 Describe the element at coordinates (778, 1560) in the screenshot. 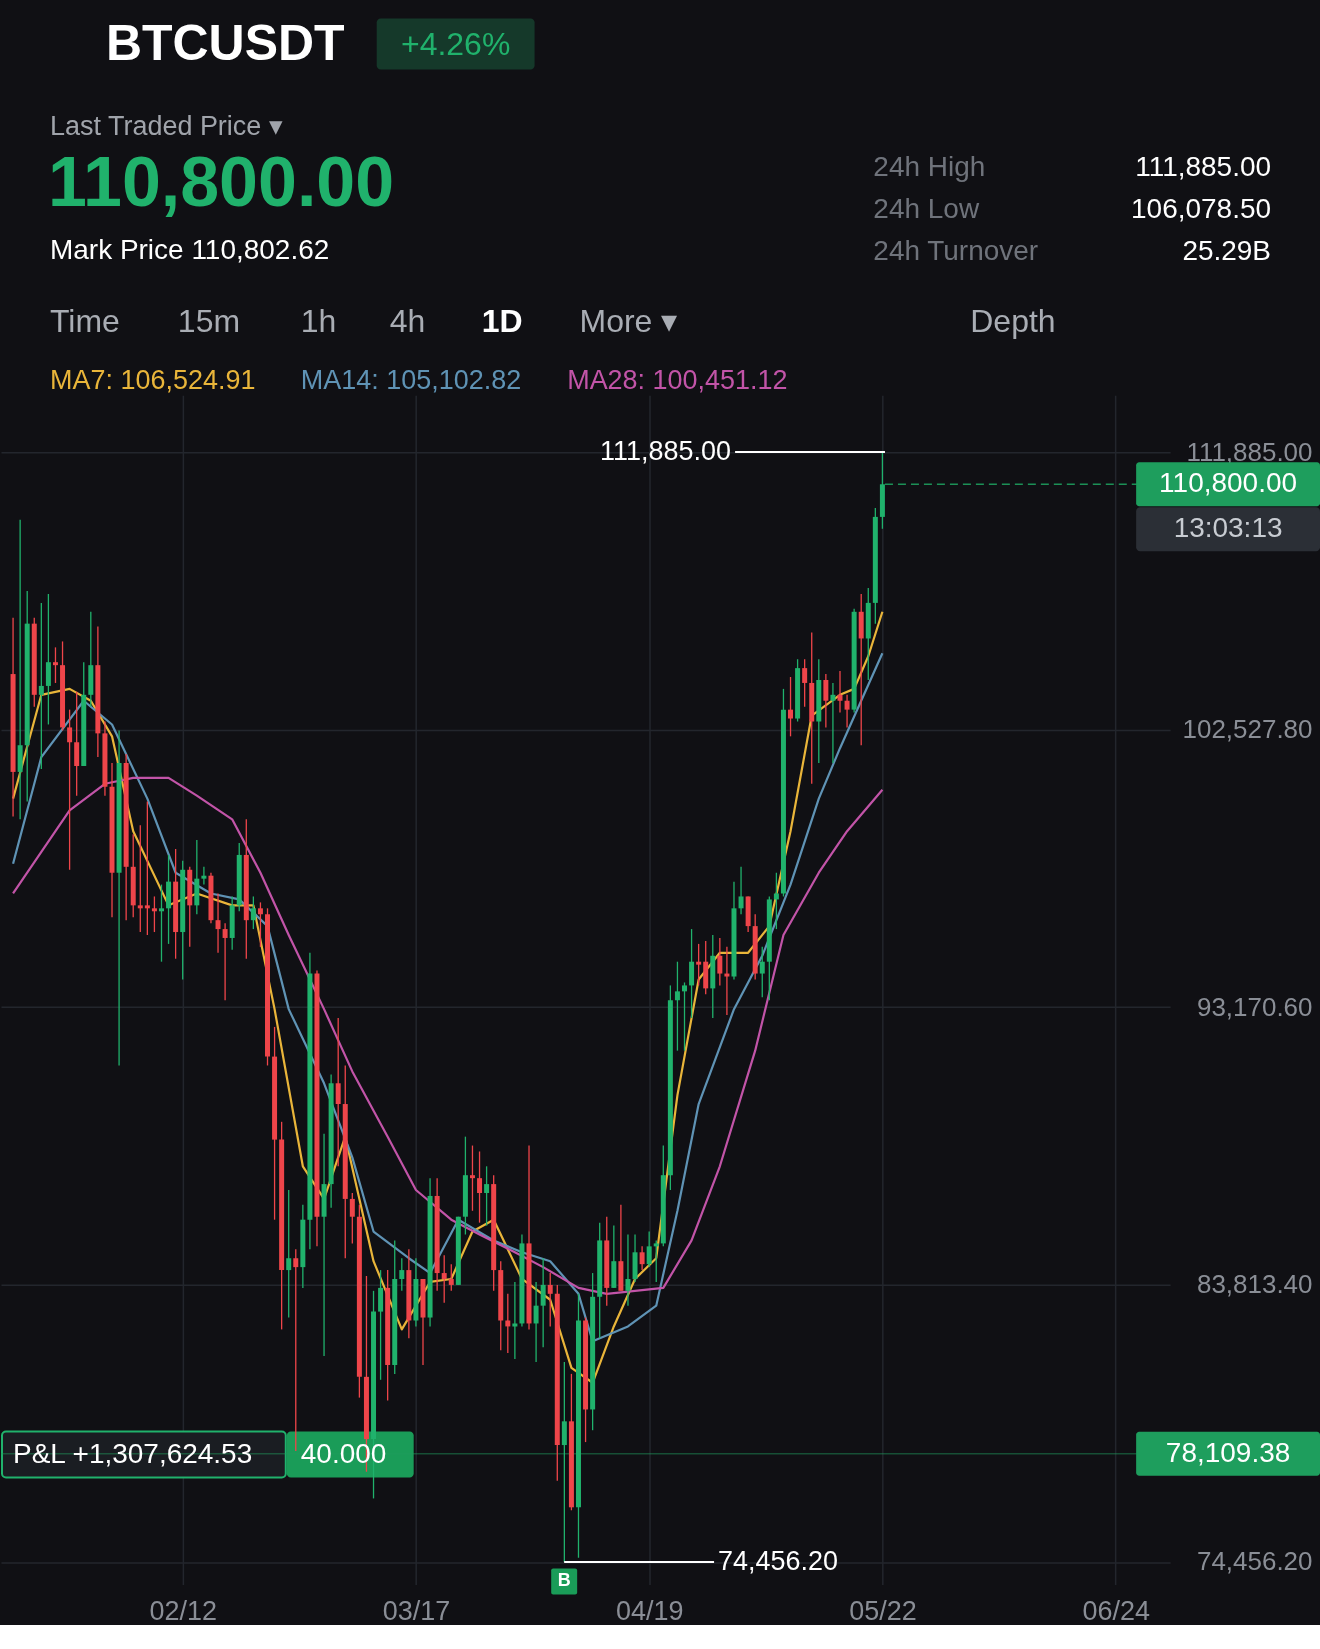

I see `annotation: 74,456.20` at that location.